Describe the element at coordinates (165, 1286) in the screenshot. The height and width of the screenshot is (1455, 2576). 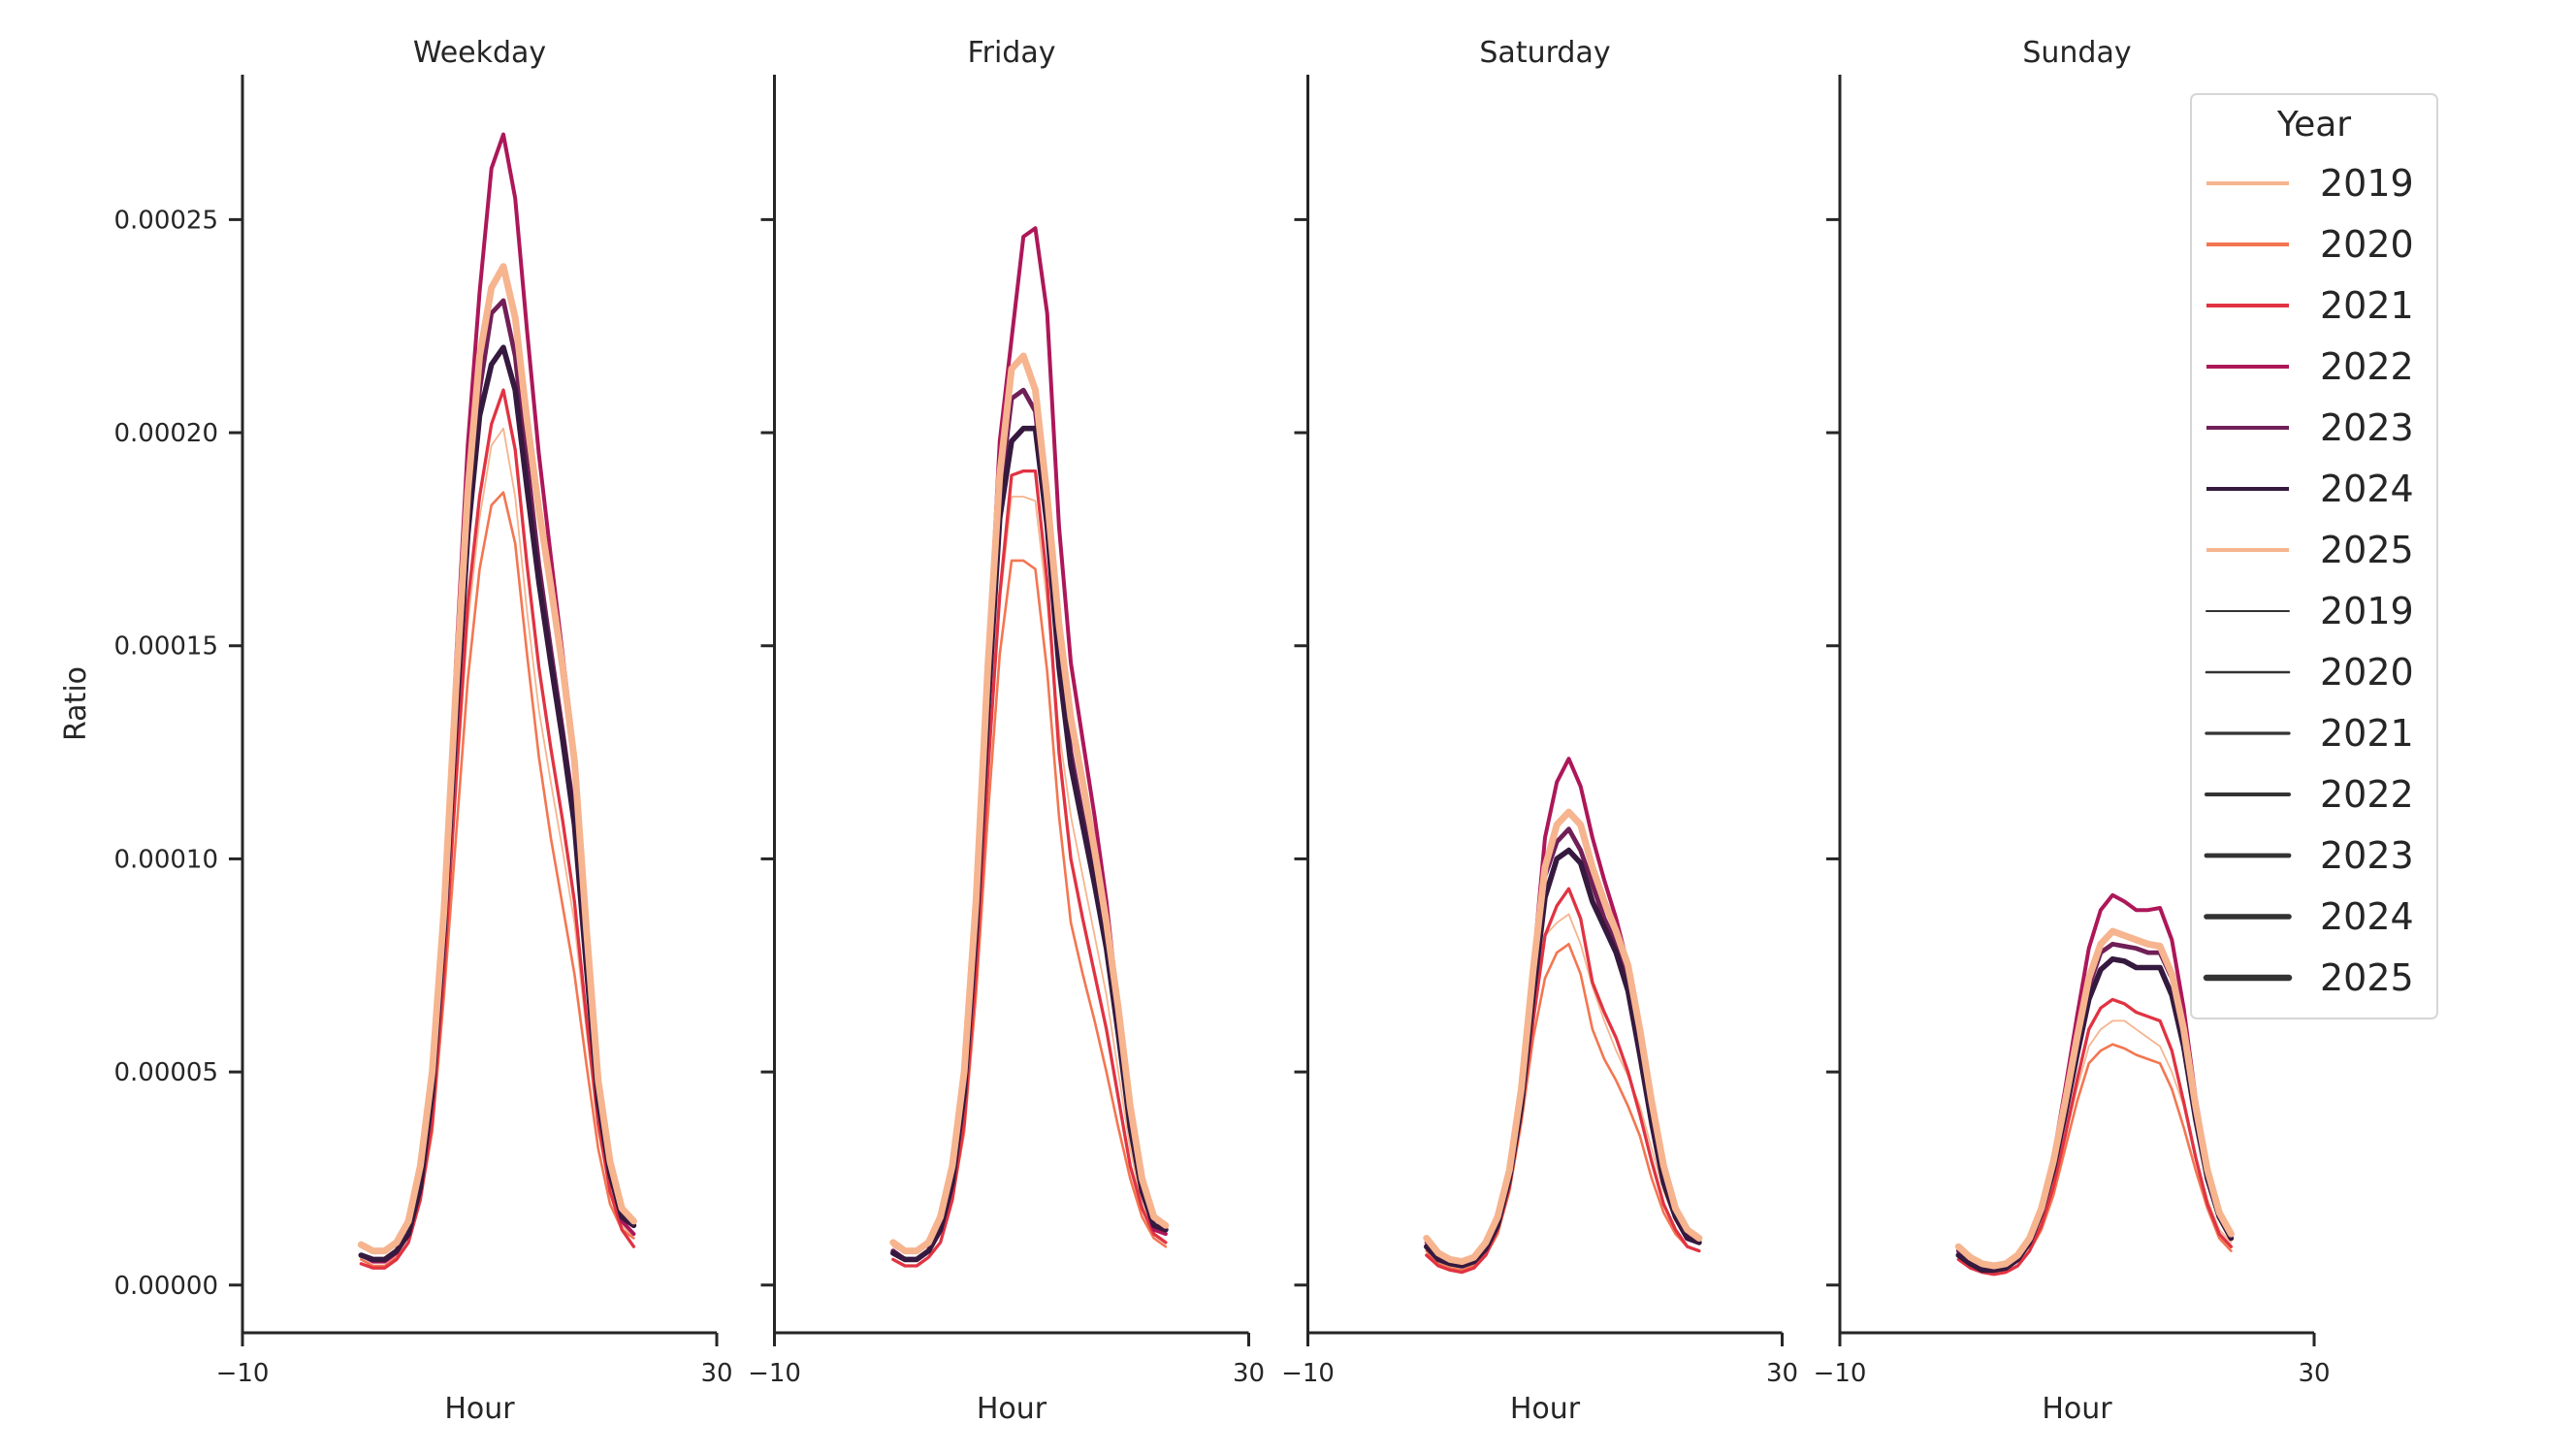
I see `y-tick-label: 0.00000` at that location.